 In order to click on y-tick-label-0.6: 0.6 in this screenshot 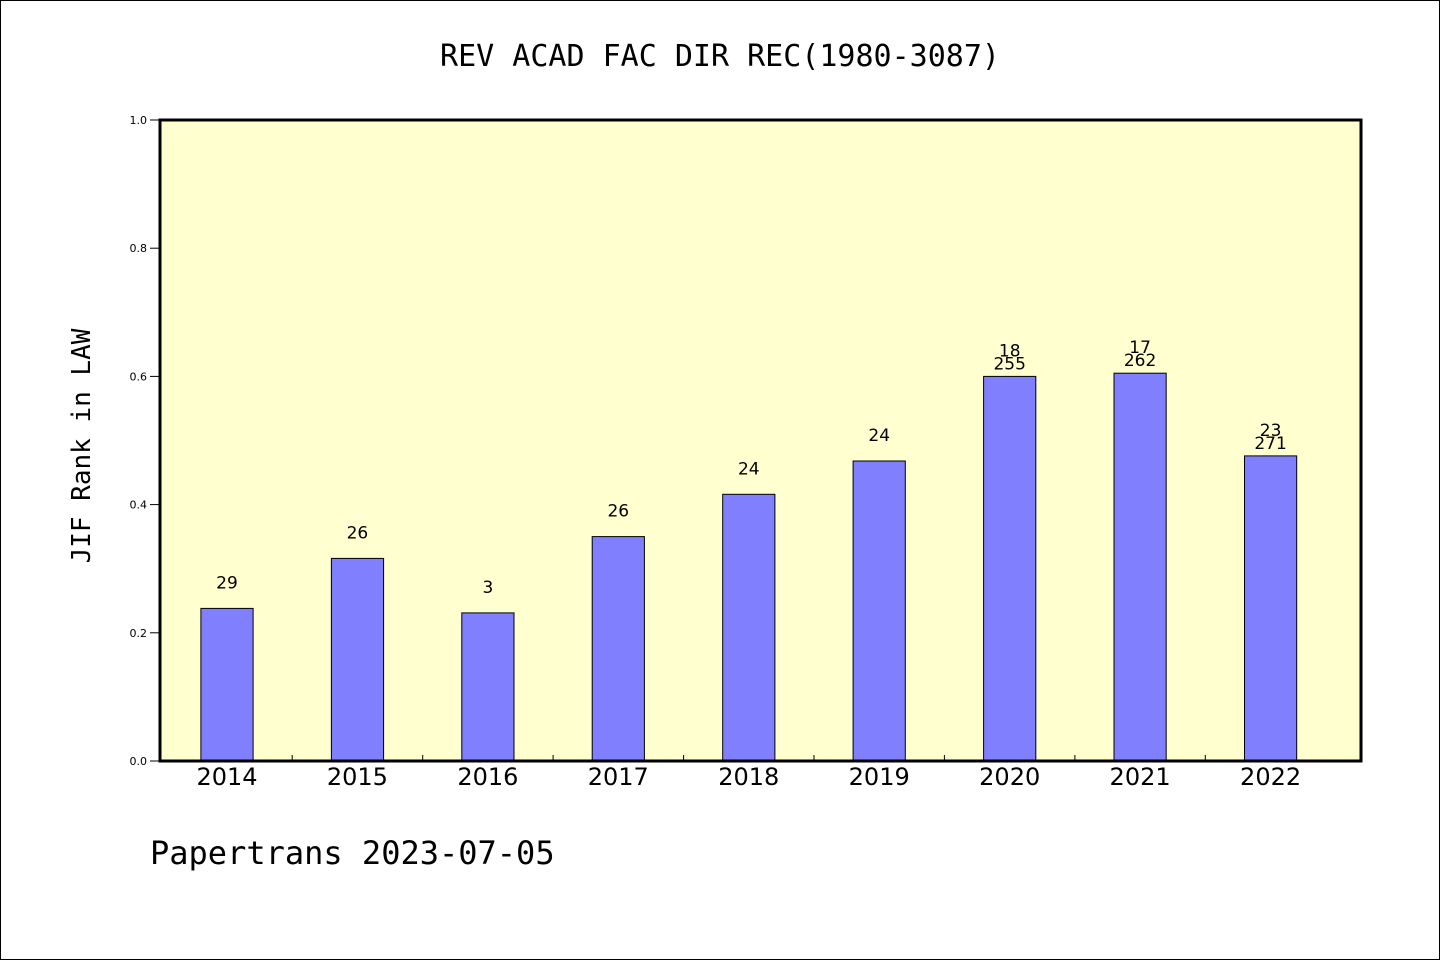, I will do `click(139, 376)`.